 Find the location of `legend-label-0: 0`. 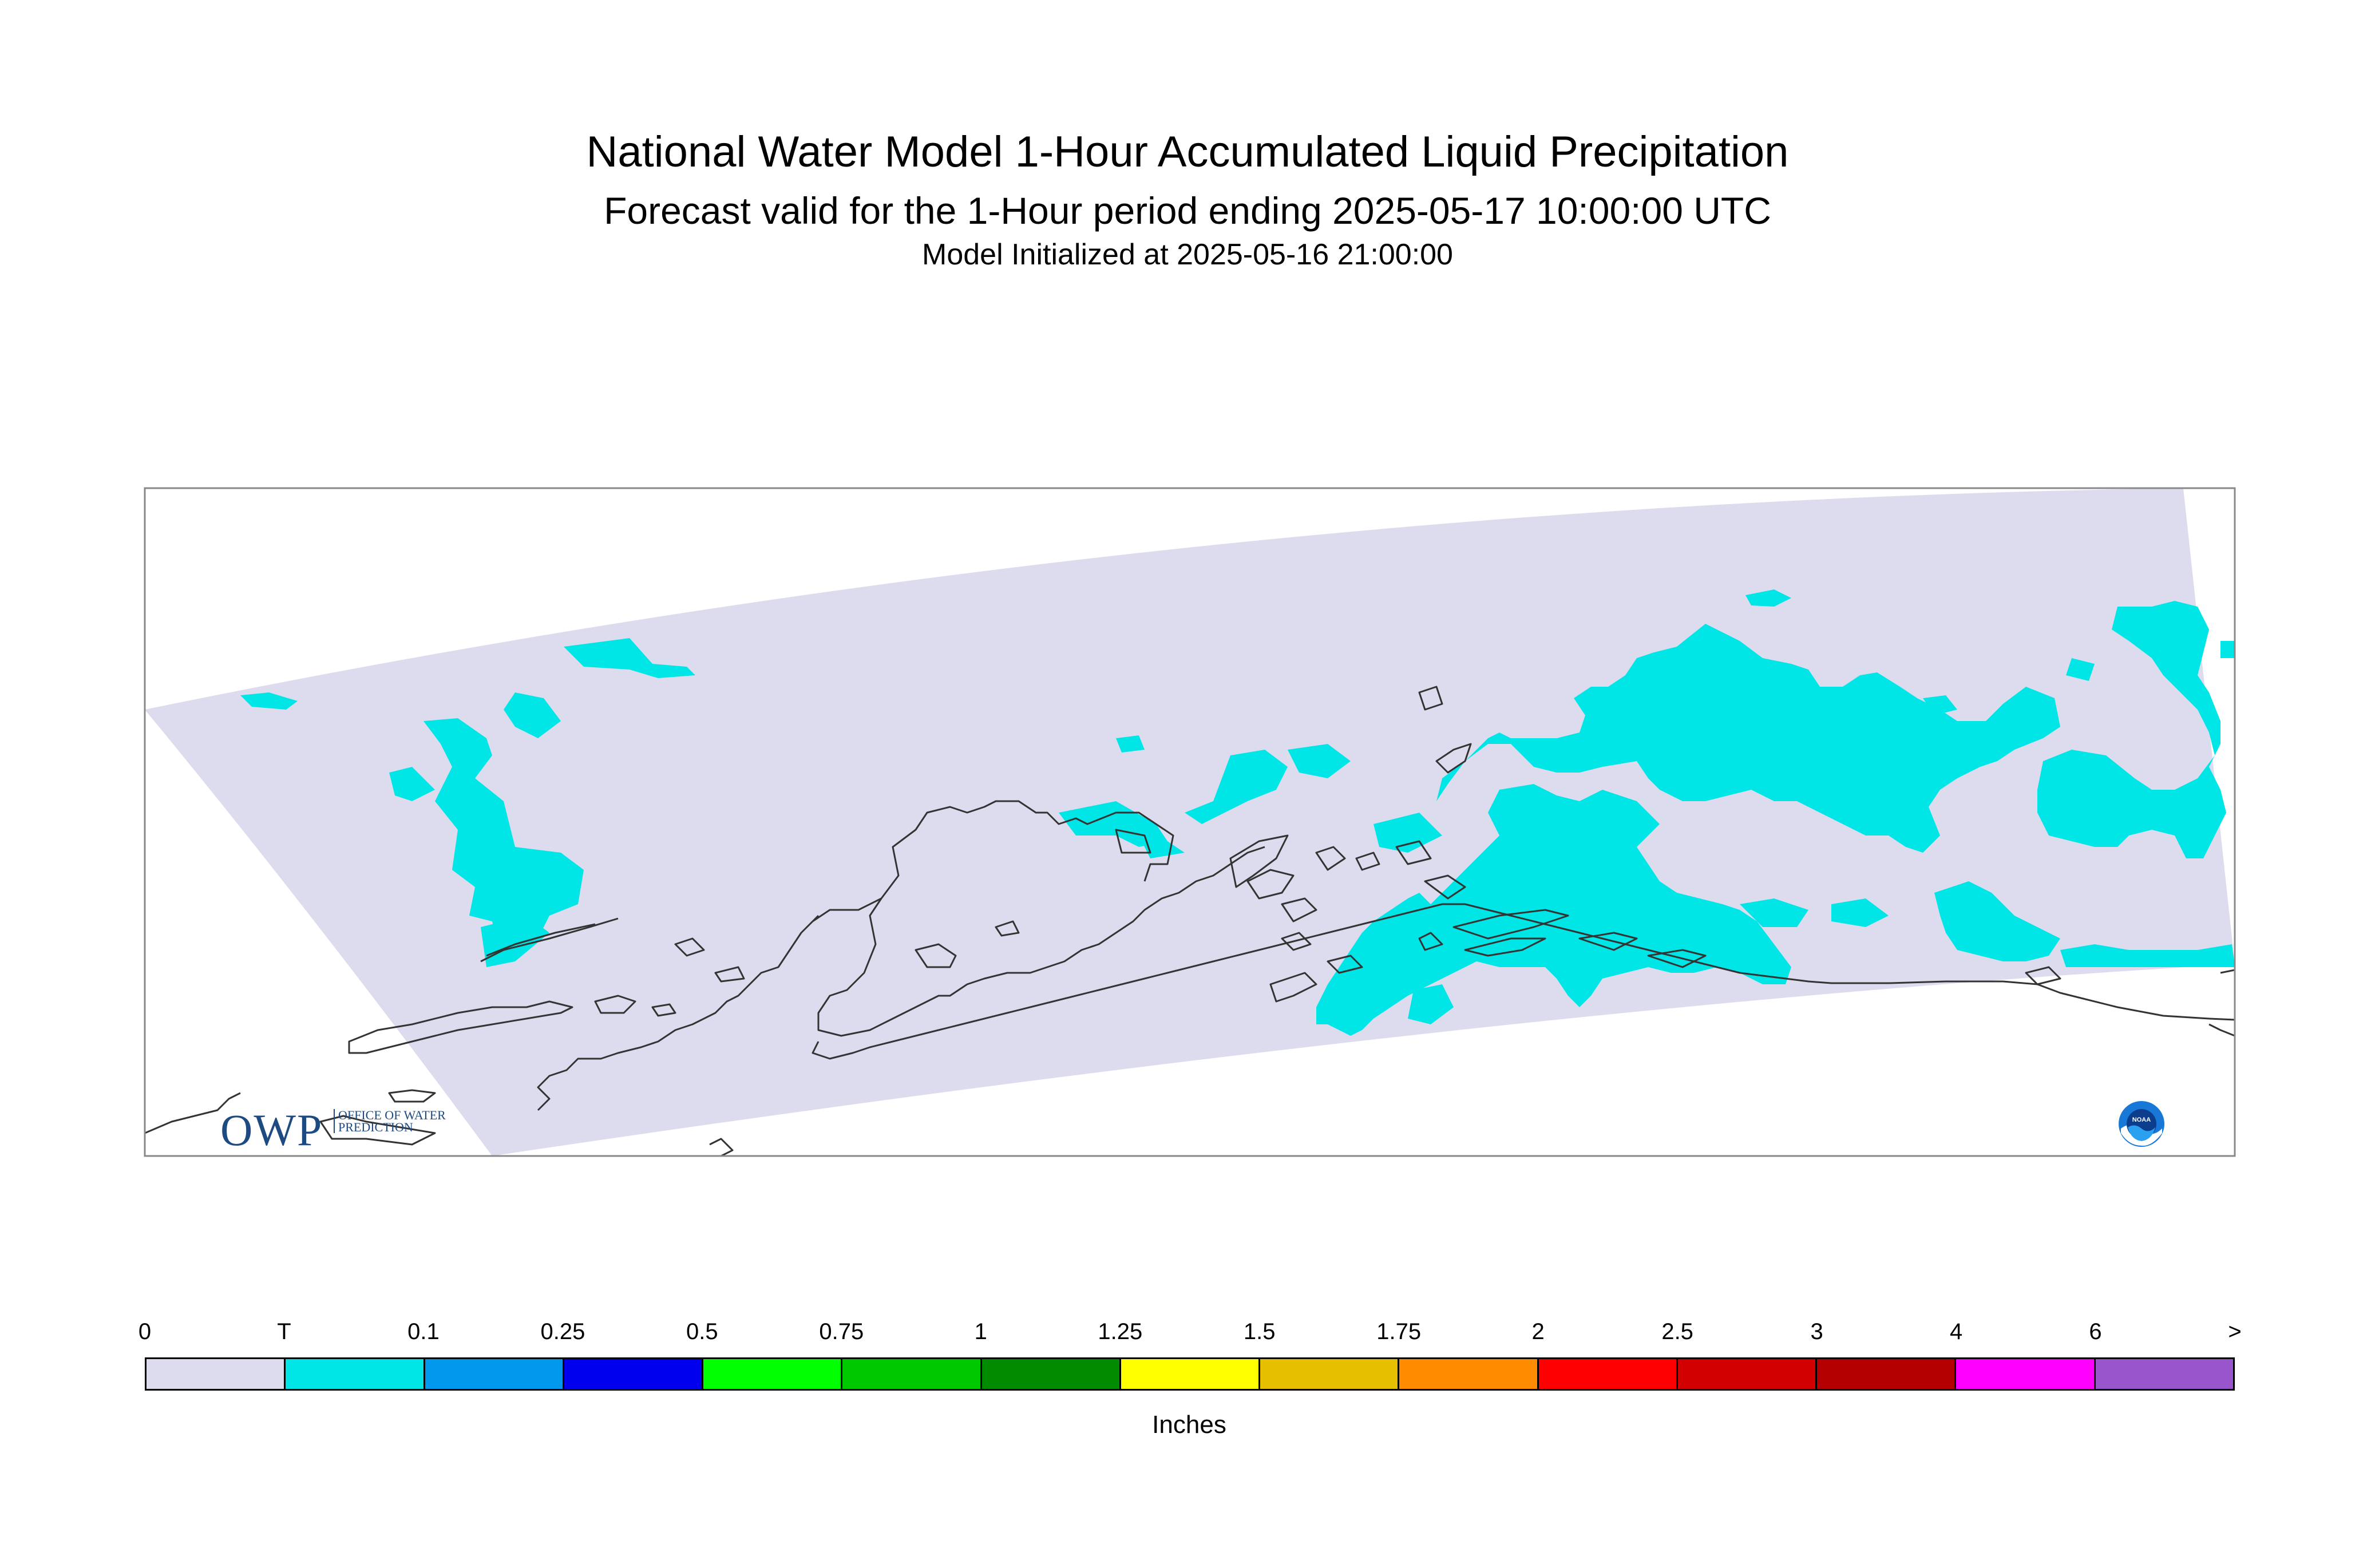

legend-label-0: 0 is located at coordinates (145, 1331).